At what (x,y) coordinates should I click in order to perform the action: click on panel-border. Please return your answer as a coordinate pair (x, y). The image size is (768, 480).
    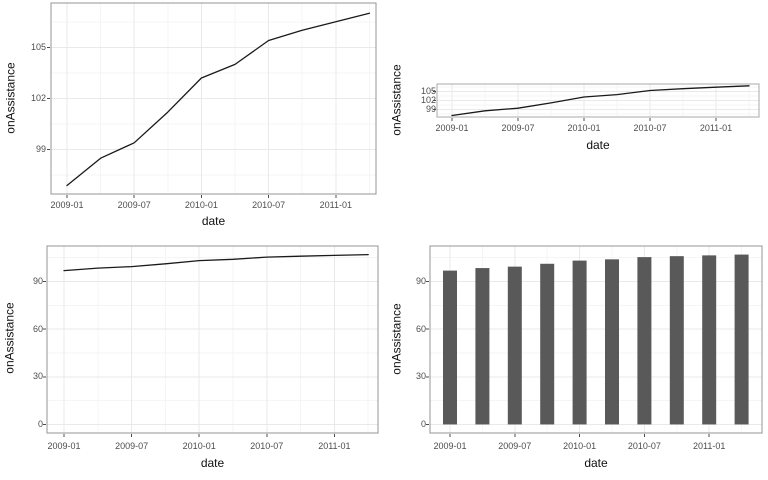
    Looking at the image, I should click on (598, 100).